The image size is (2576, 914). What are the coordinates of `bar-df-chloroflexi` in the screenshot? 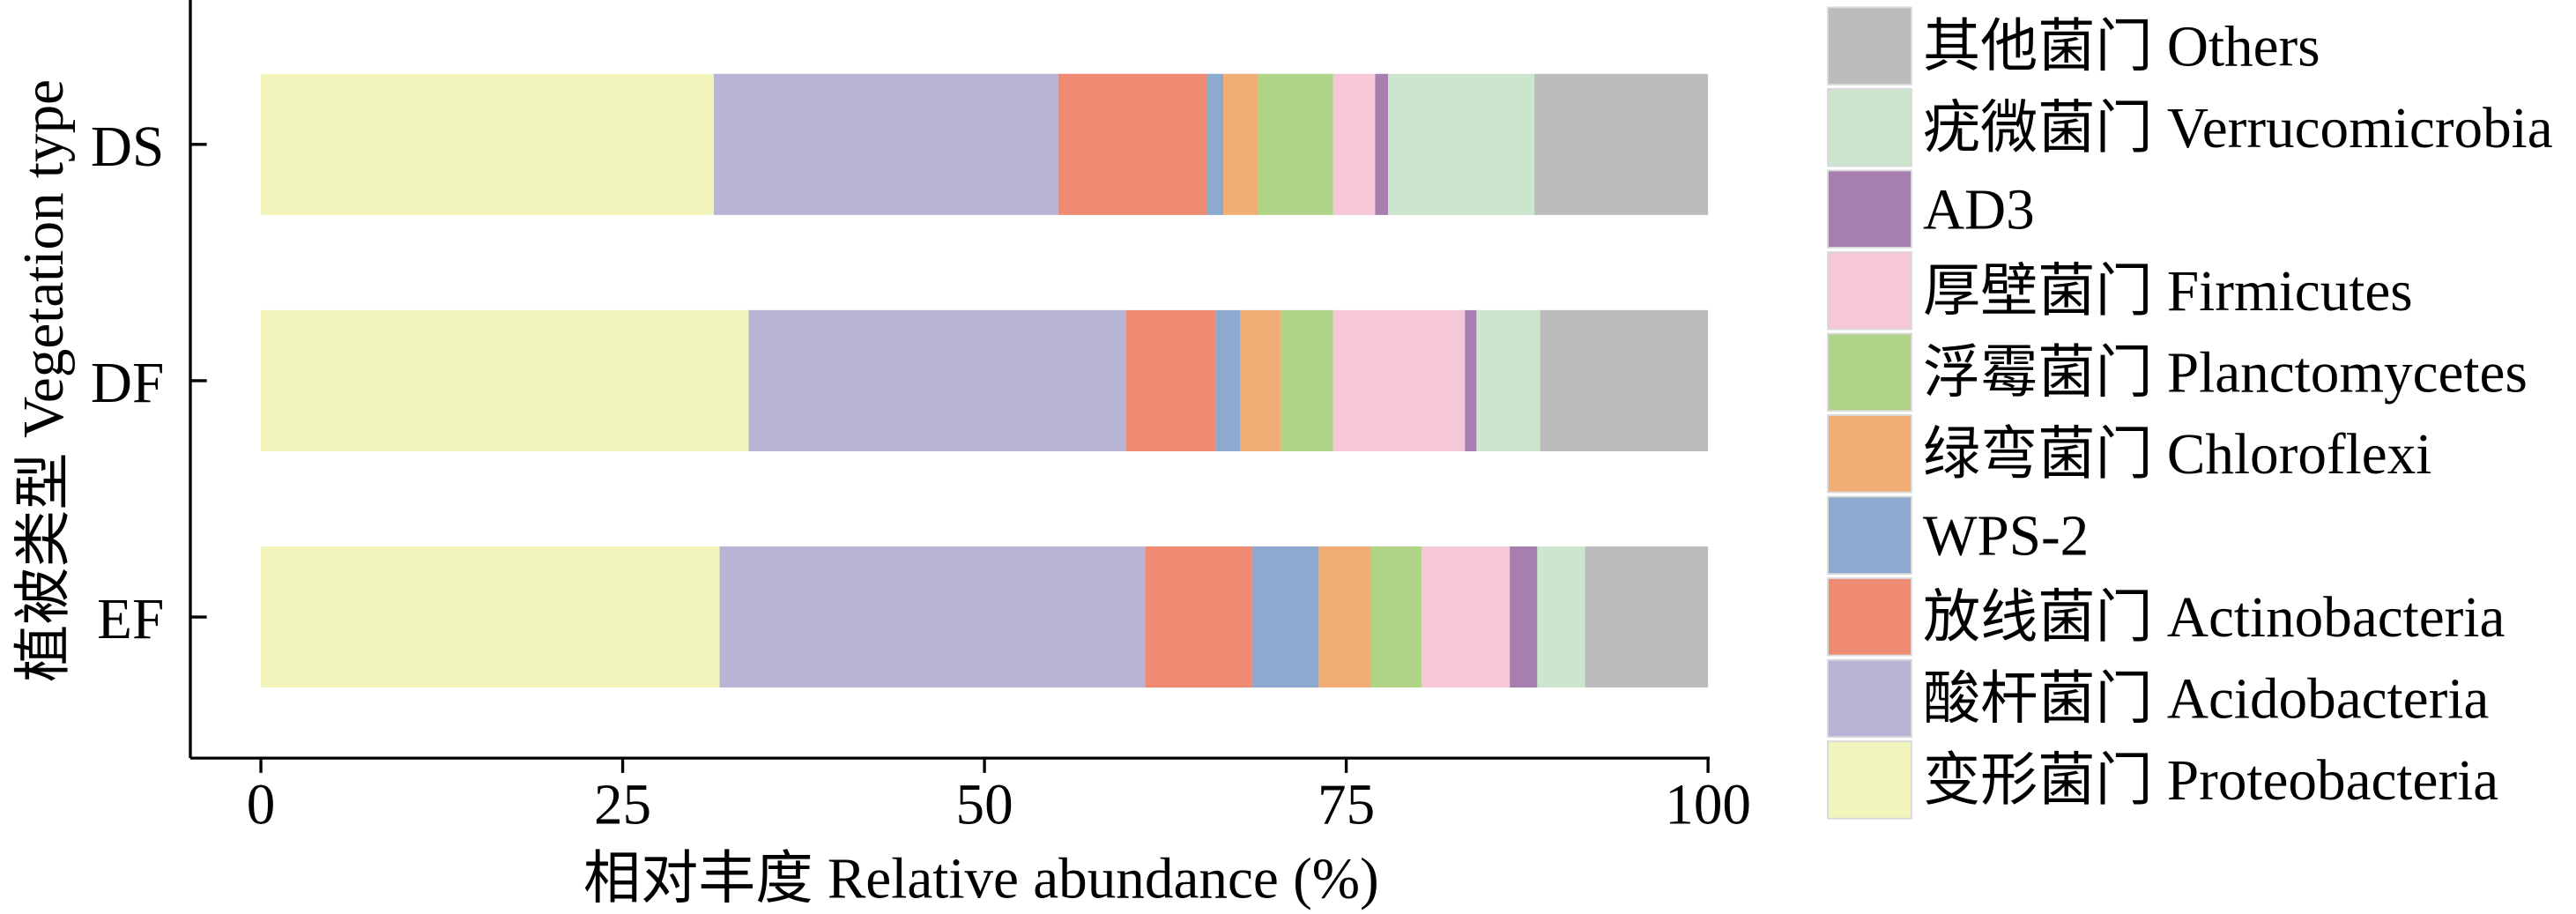 It's located at (1260, 380).